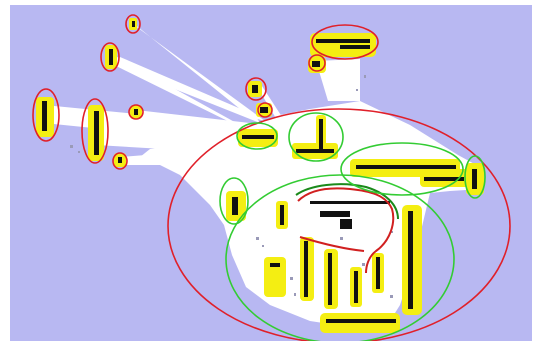  I want to click on planned-path-lower, so click(332, 244).